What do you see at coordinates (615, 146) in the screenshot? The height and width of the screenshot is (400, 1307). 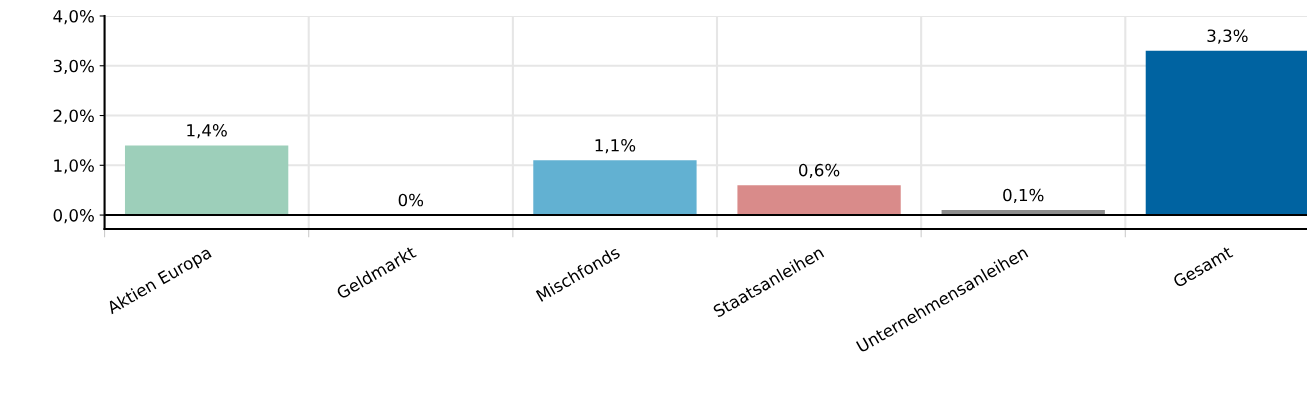 I see `data-label: 1,1%` at bounding box center [615, 146].